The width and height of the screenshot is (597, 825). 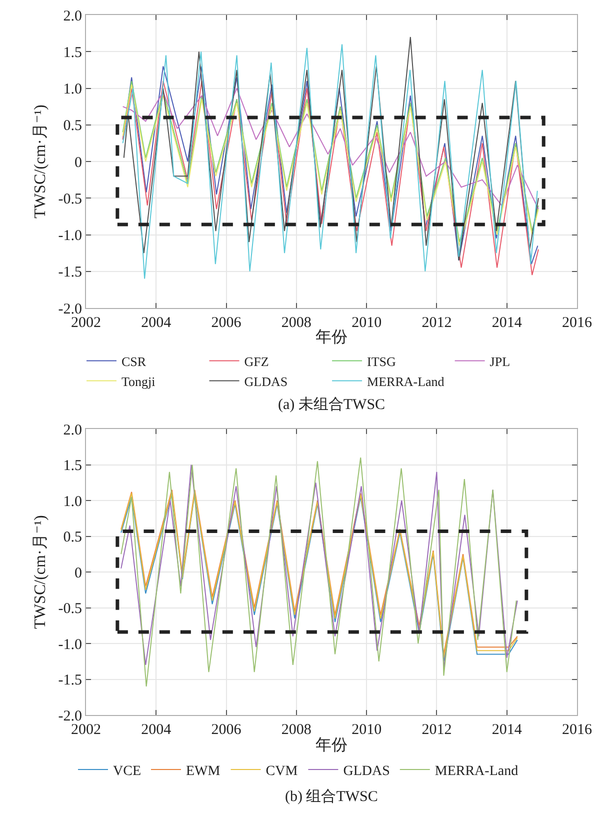 What do you see at coordinates (500, 361) in the screenshot?
I see `legend-label: JPL` at bounding box center [500, 361].